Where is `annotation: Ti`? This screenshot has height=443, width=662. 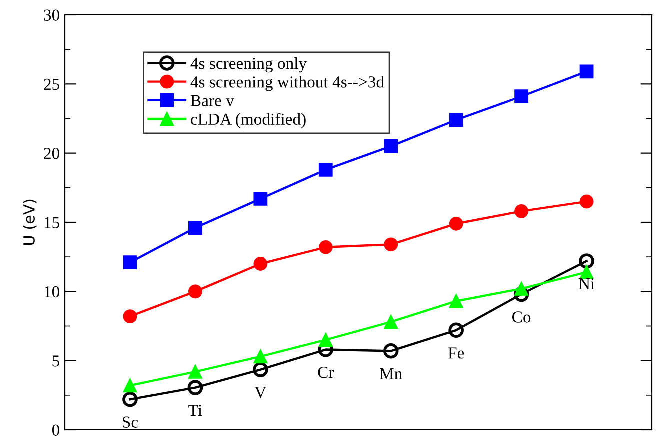 annotation: Ti is located at coordinates (195, 410).